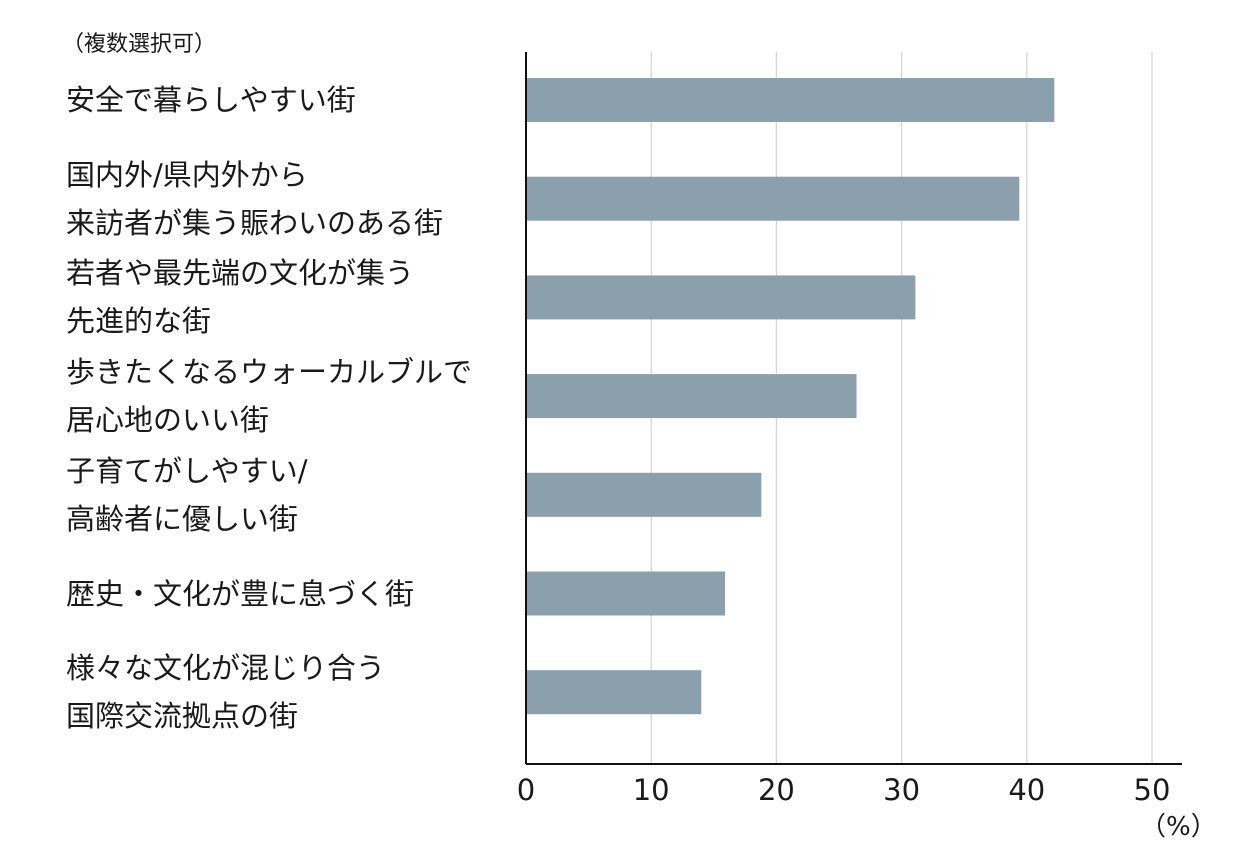 This screenshot has height=864, width=1260. Describe the element at coordinates (186, 495) in the screenshot. I see `category-label: 子育てがしやすい/高齢者に優しい街` at that location.